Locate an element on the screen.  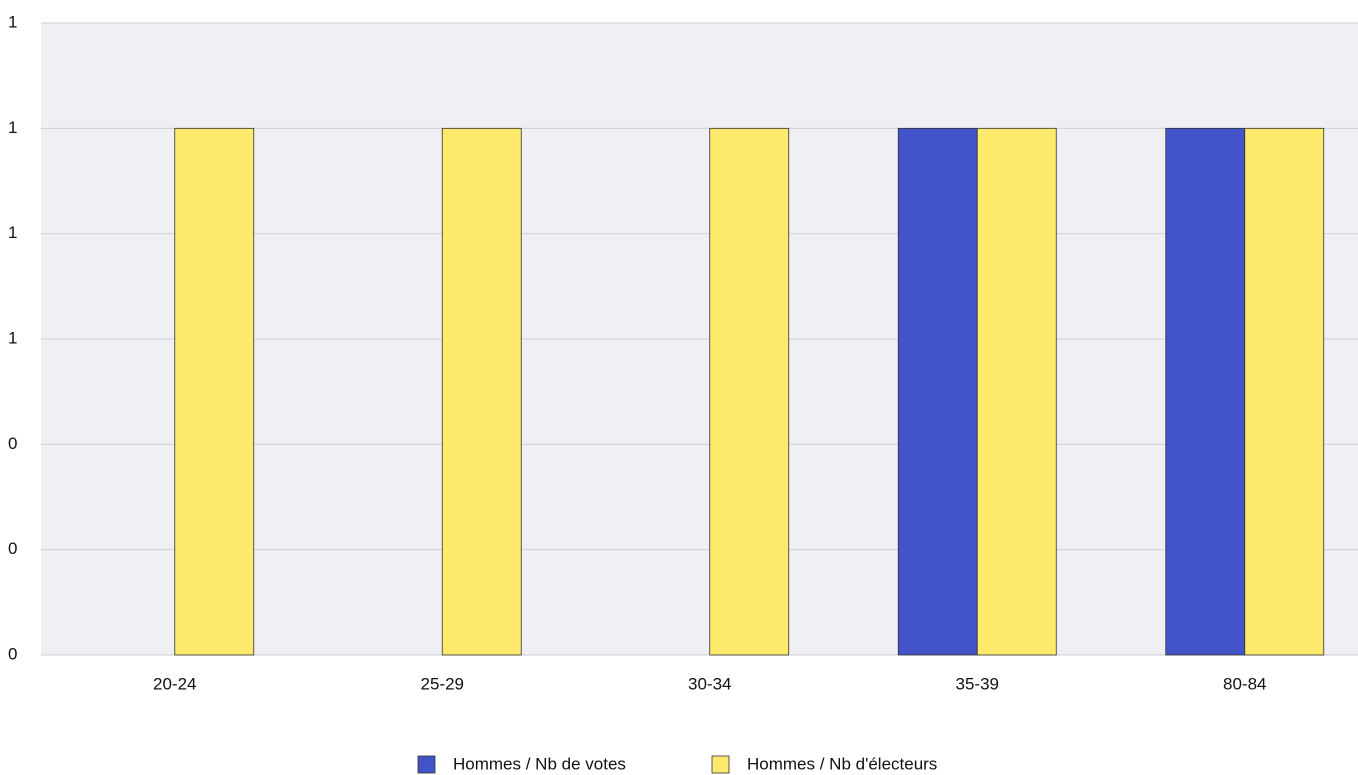
x-tick-label: 20-24 is located at coordinates (174, 683).